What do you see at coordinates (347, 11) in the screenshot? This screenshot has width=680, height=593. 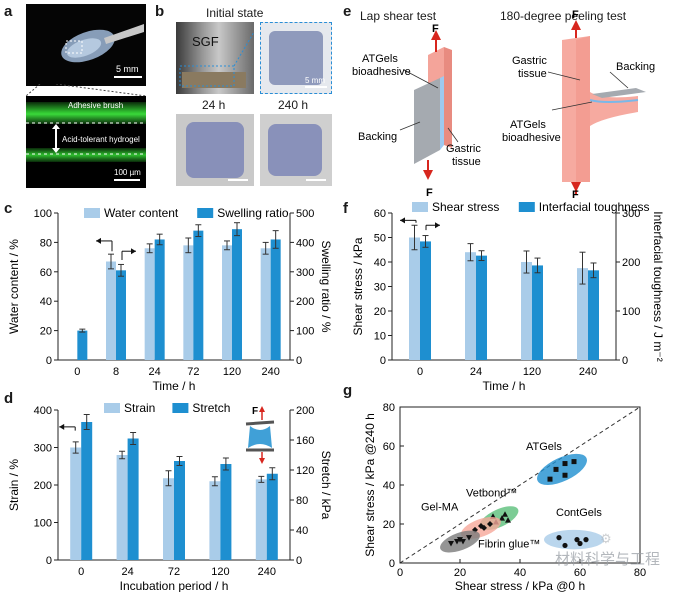 I see `panel-label-e: e` at bounding box center [347, 11].